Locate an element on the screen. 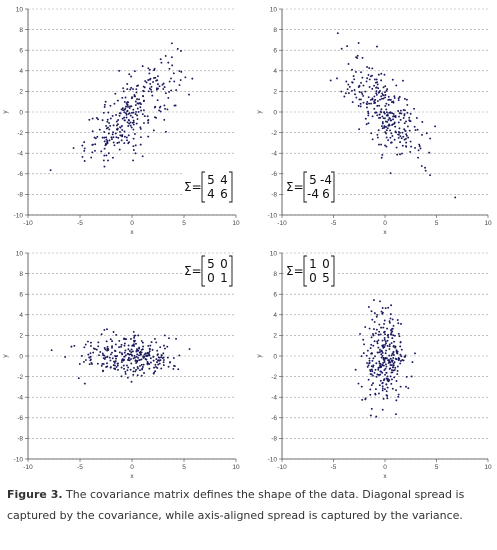 Image resolution: width=497 pixels, height=550 pixels. tick-label-y: -10 is located at coordinates (273, 215).